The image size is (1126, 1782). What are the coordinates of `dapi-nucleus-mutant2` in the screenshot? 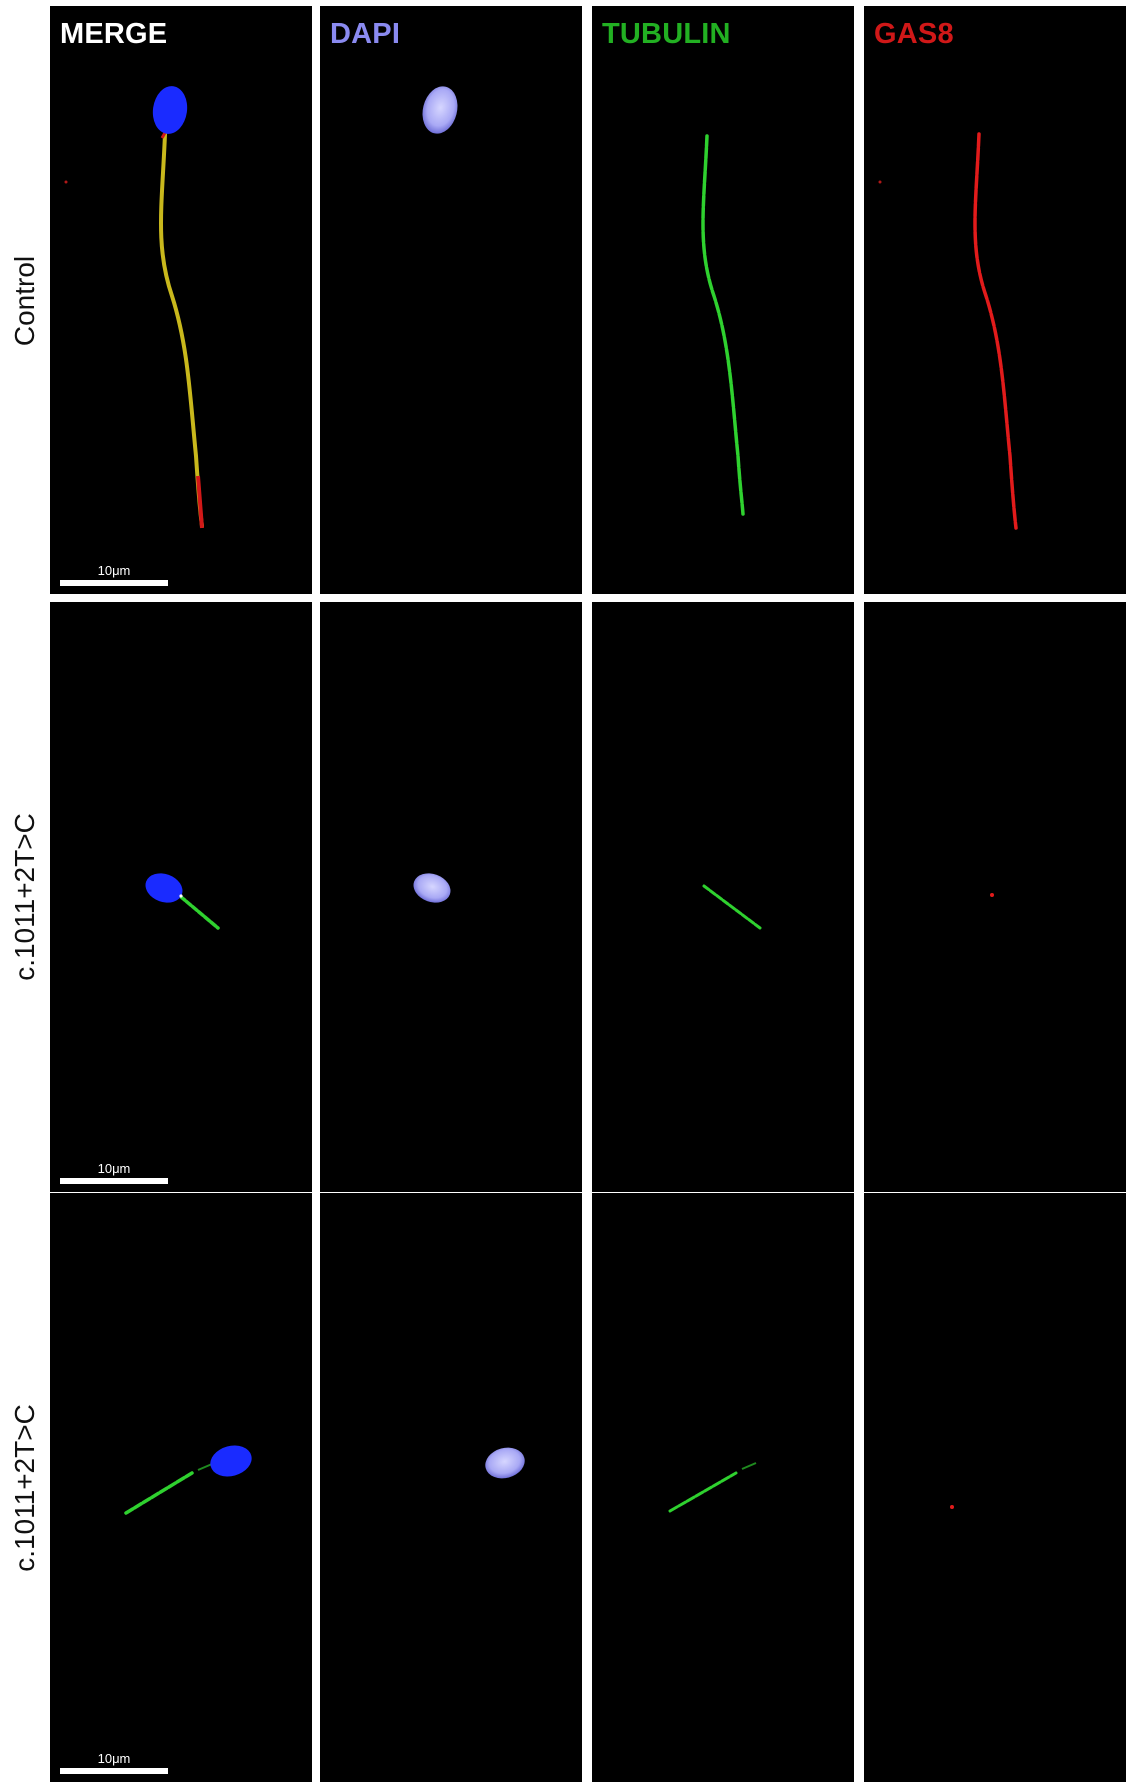 It's located at (505, 1463).